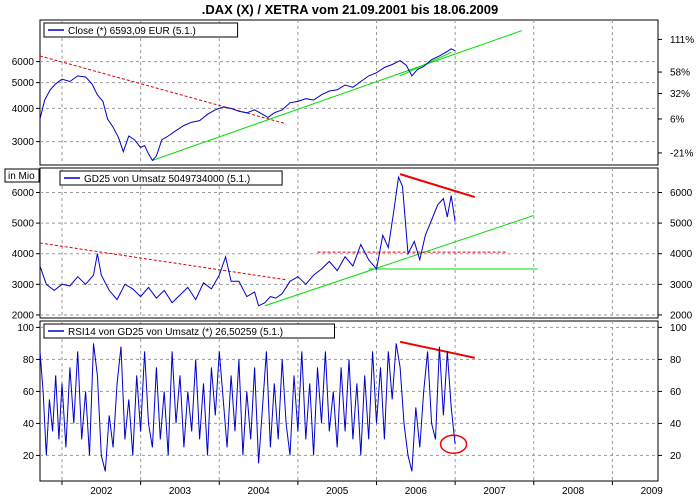 This screenshot has width=700, height=500. What do you see at coordinates (29, 424) in the screenshot?
I see `y-tick-label-left: 40` at bounding box center [29, 424].